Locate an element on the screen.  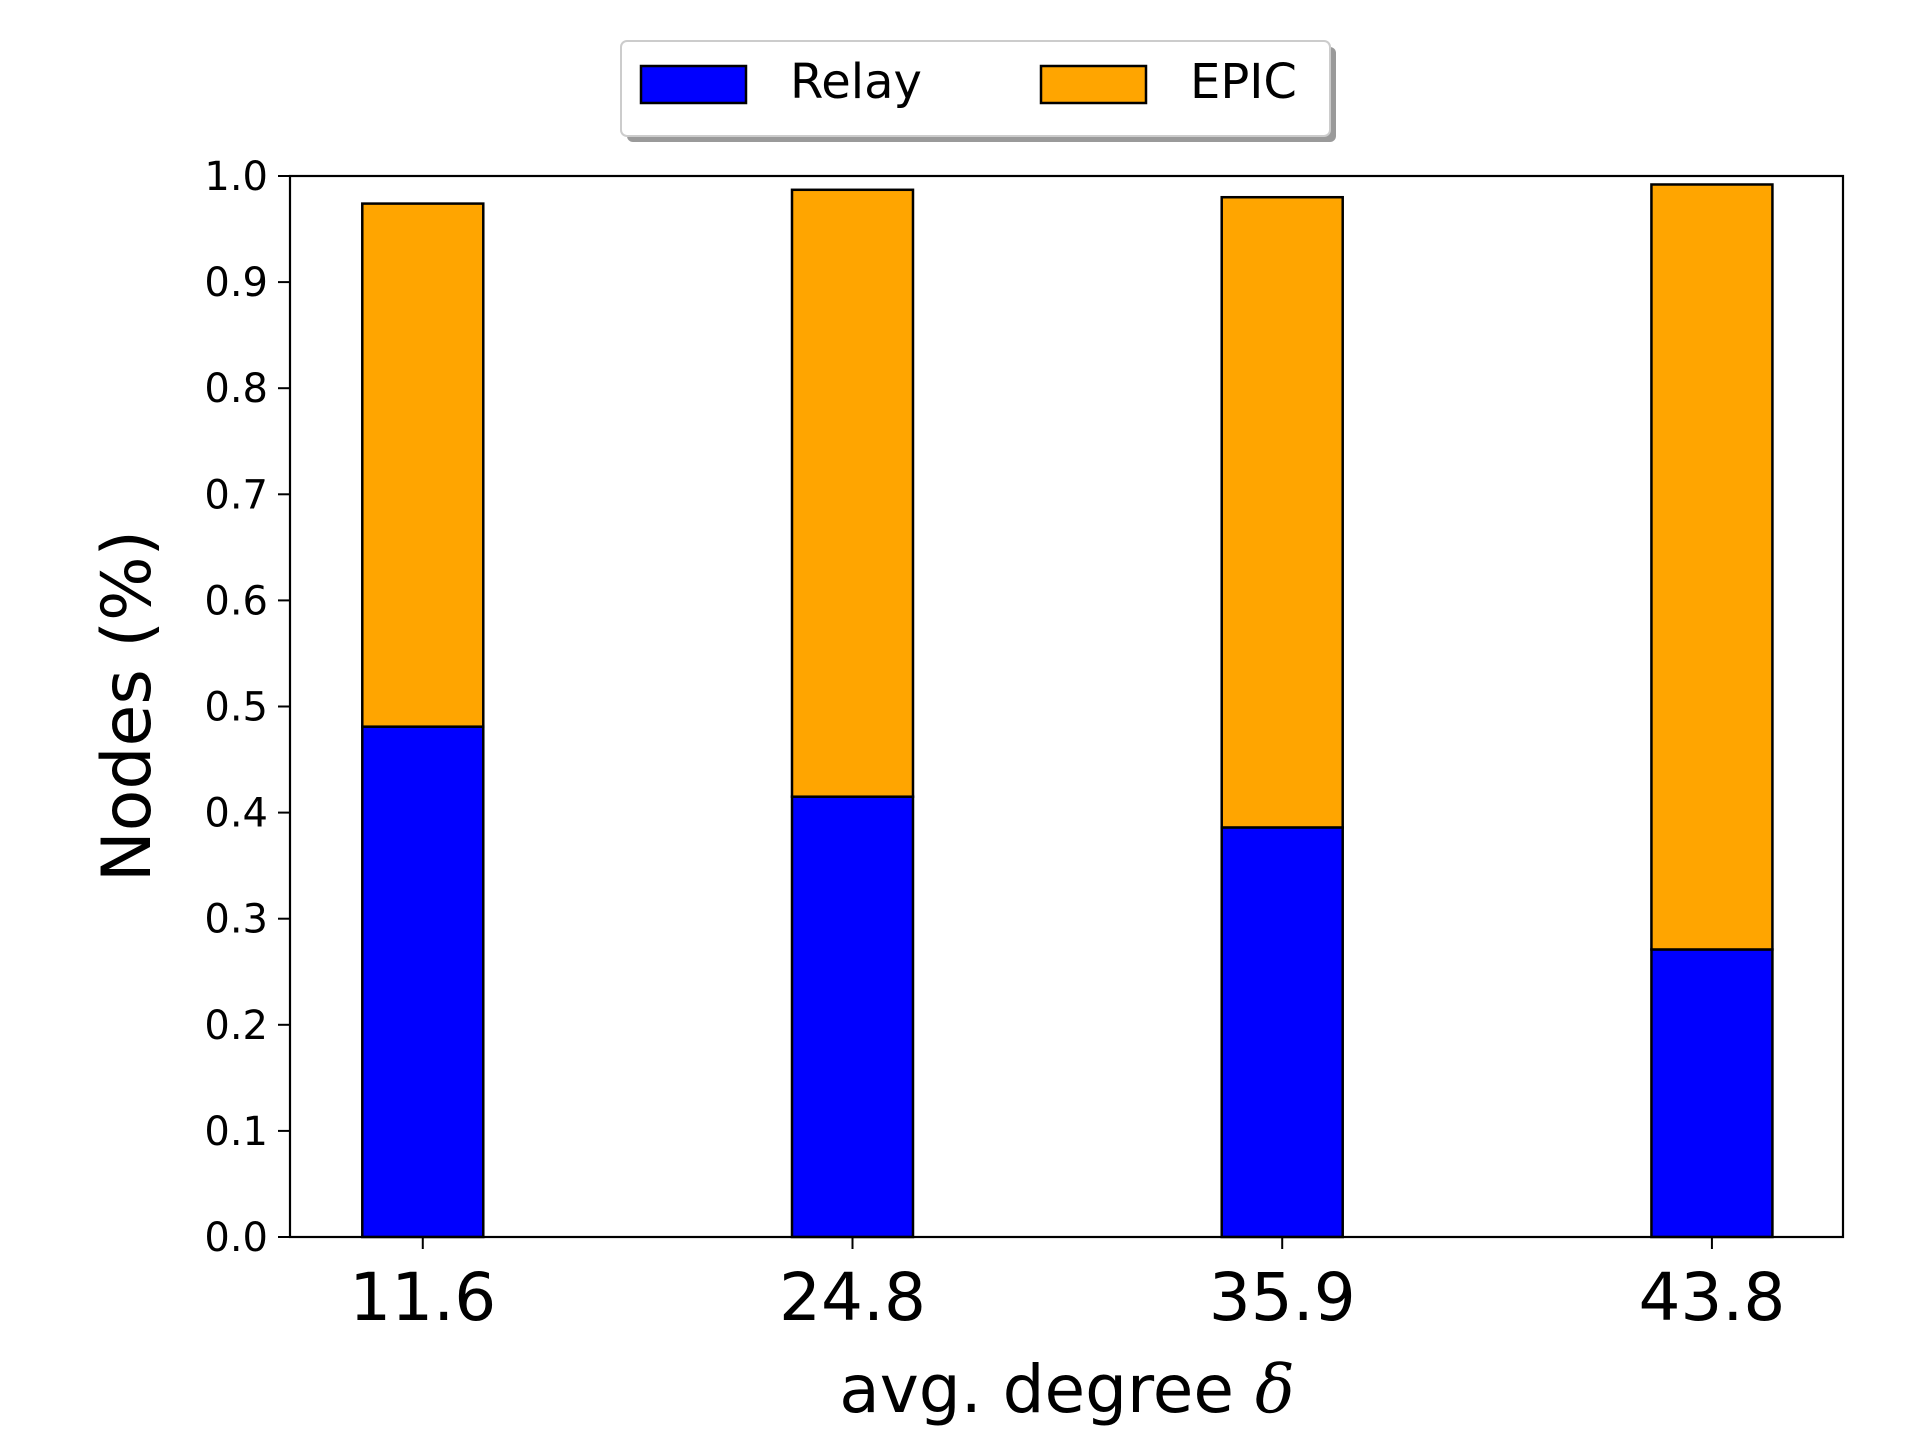
legend-swatch-epic is located at coordinates (1093, 84).